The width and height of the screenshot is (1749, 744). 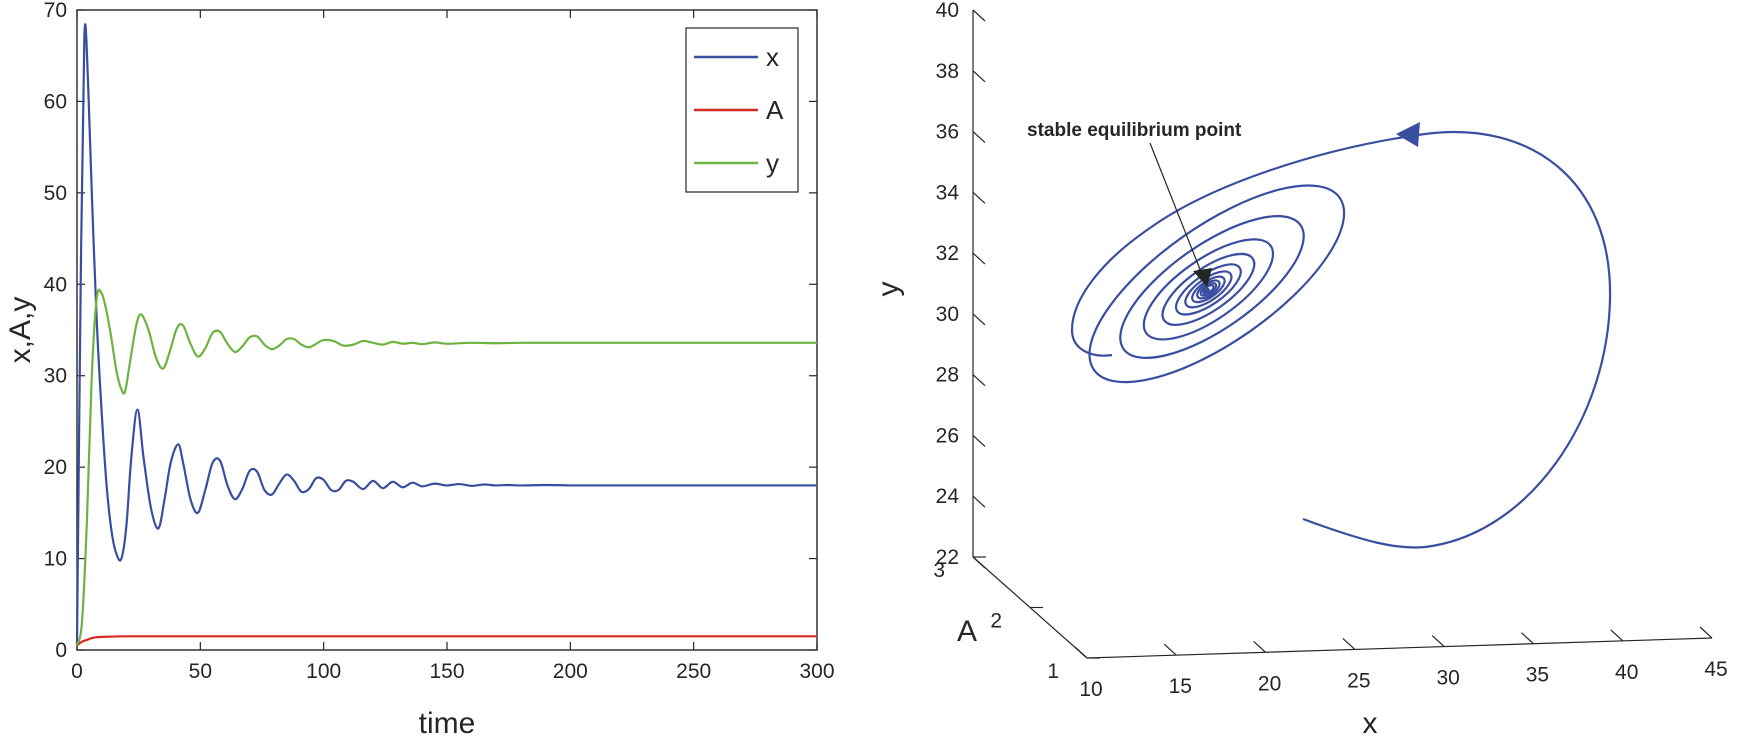 What do you see at coordinates (693, 671) in the screenshot?
I see `x-tick-label: 250` at bounding box center [693, 671].